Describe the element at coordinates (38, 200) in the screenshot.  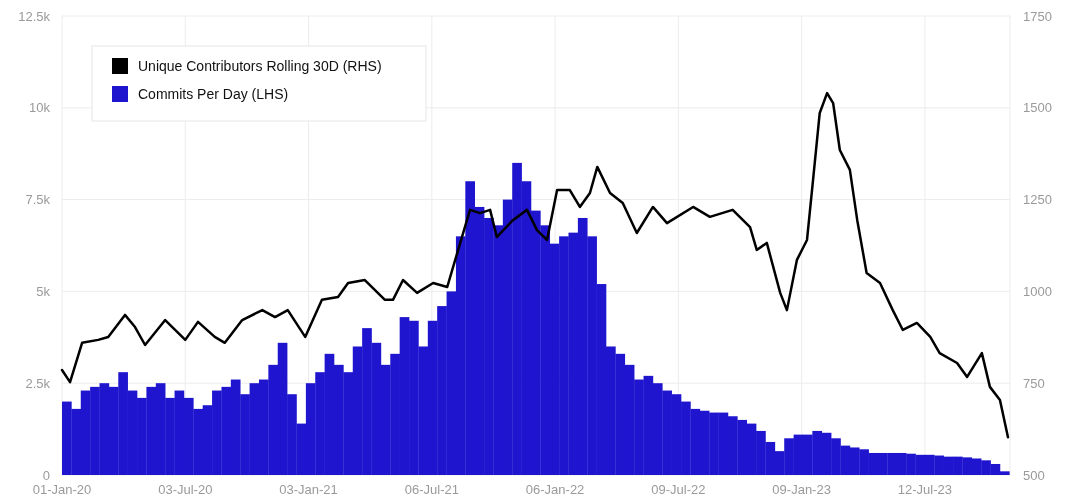
I see `y-tick-label: 7.5k` at that location.